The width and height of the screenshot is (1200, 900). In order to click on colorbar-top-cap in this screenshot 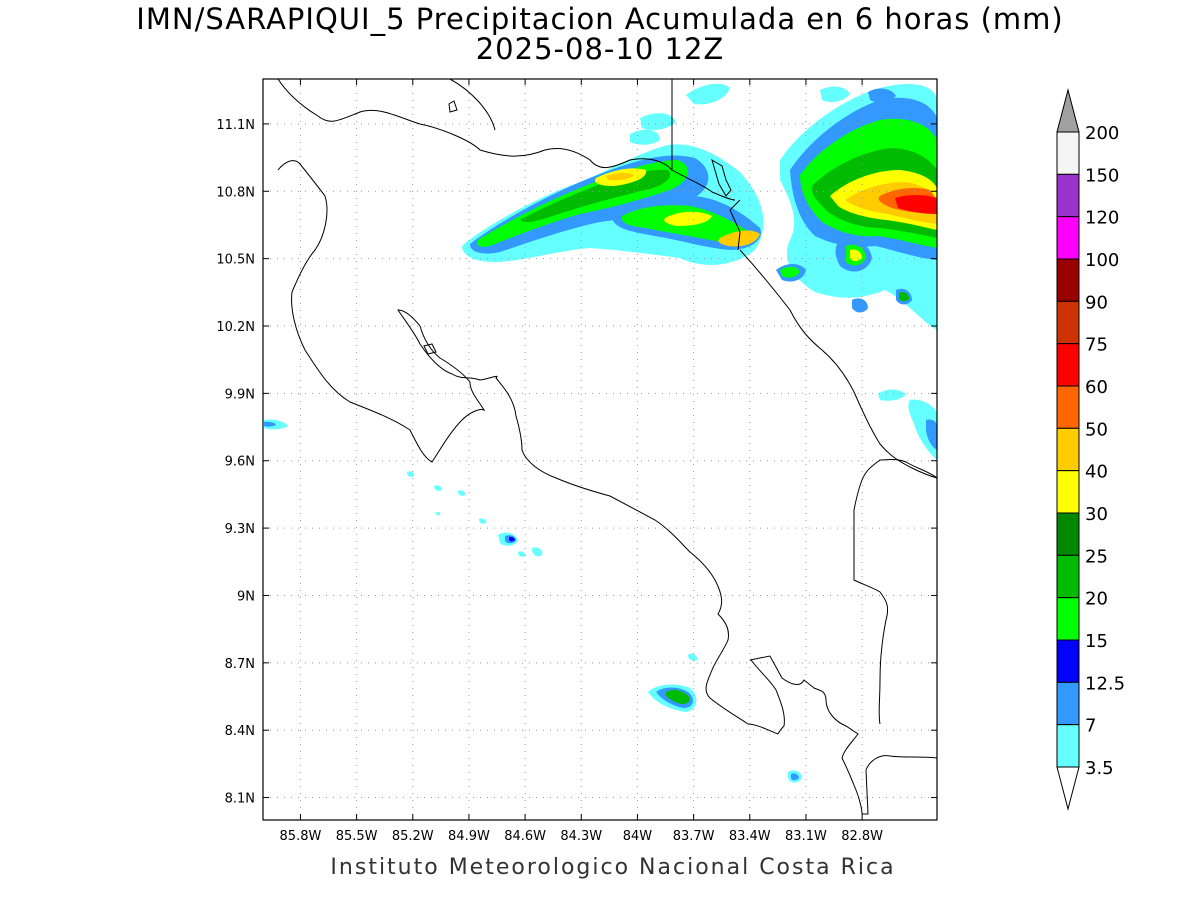, I will do `click(1068, 110)`.